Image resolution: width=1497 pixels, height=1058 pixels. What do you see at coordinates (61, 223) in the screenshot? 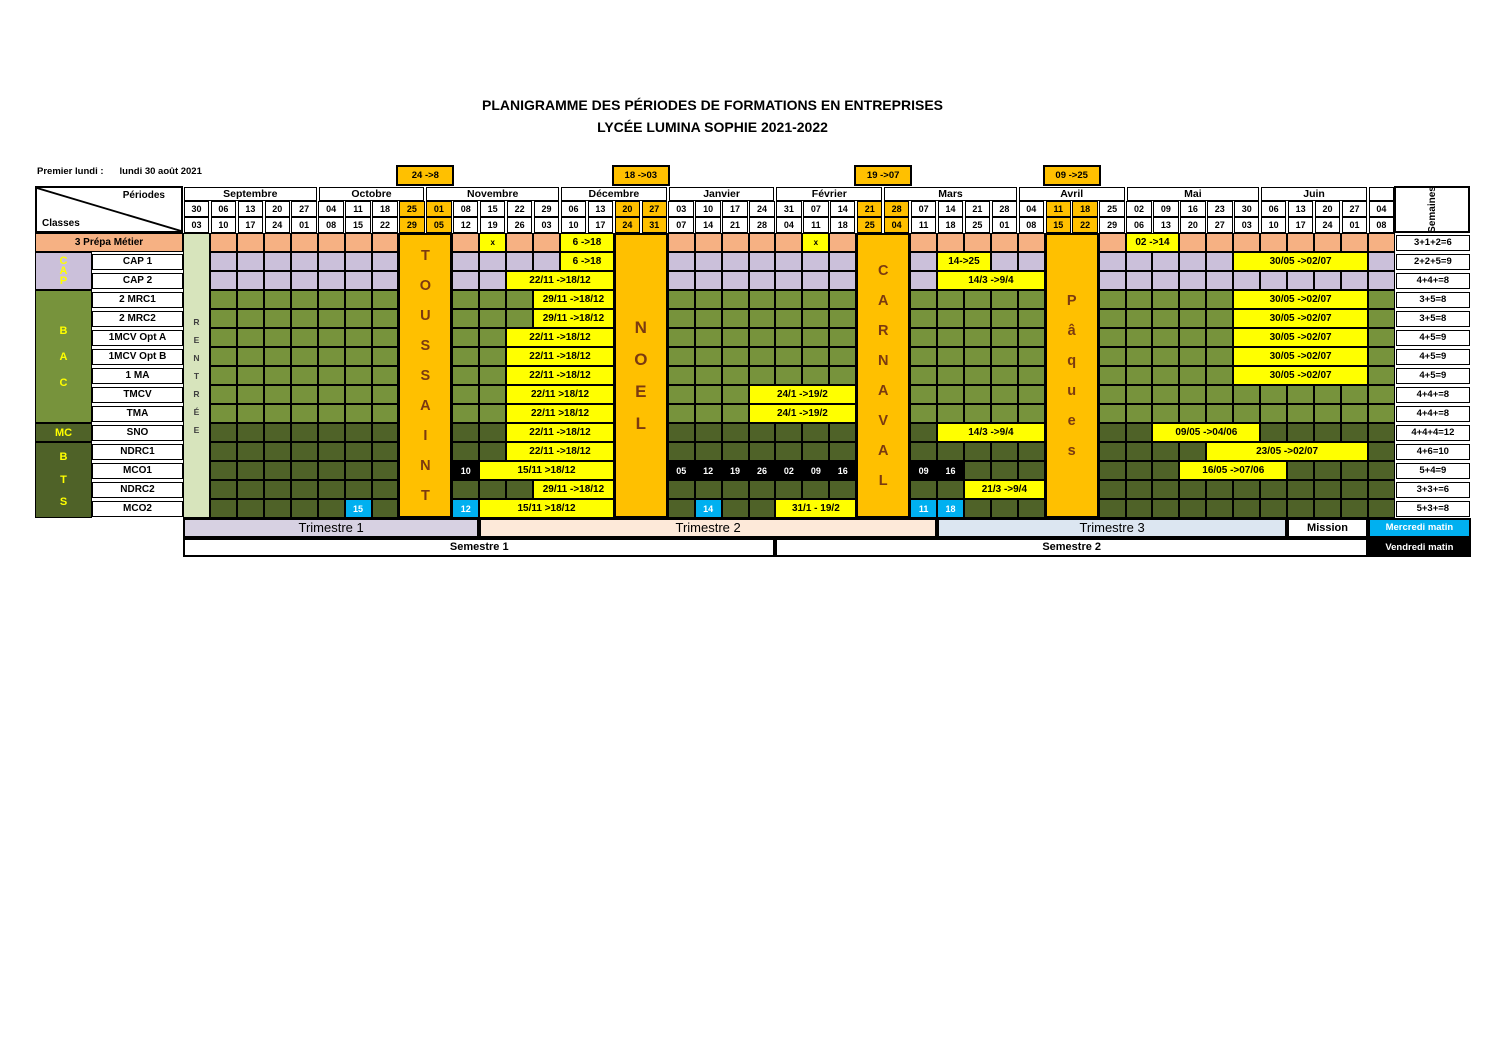
I see `corner-classes-label: Classes` at bounding box center [61, 223].